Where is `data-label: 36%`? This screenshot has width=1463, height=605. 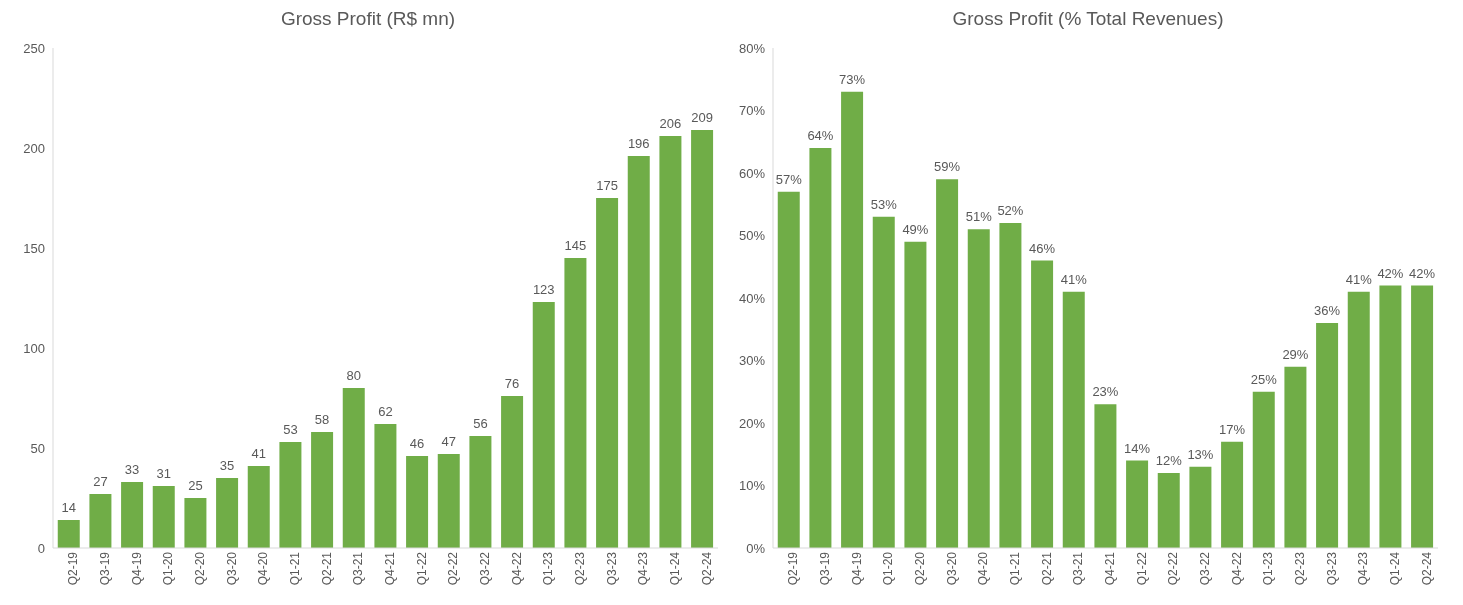 data-label: 36% is located at coordinates (1327, 310).